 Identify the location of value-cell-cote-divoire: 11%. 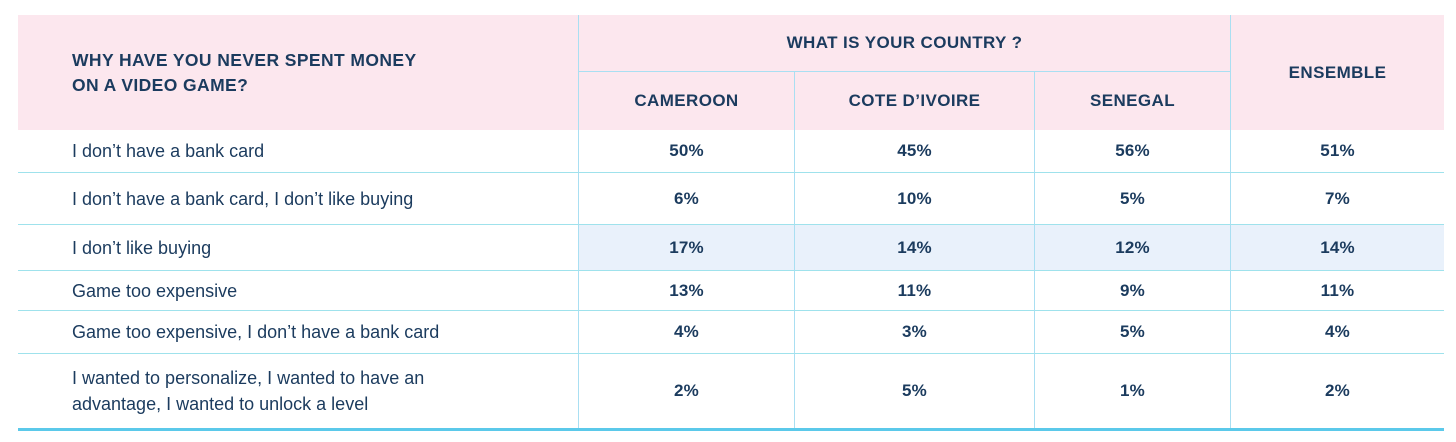
(914, 290).